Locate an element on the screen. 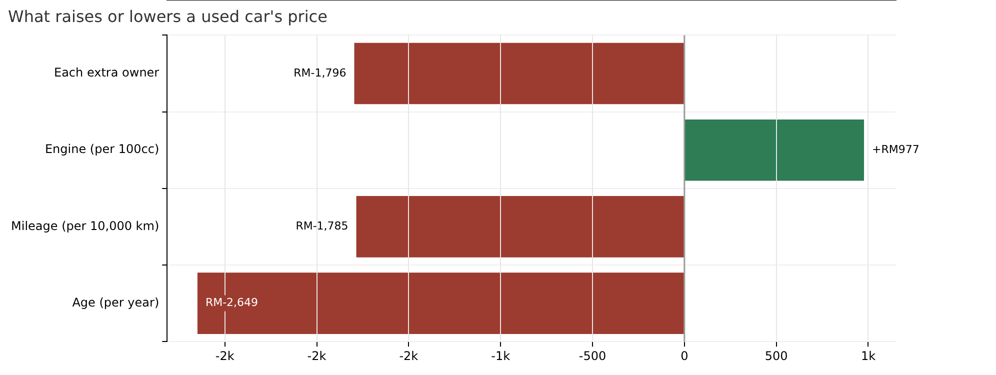 The image size is (996, 375). data-label: +RM977 is located at coordinates (896, 149).